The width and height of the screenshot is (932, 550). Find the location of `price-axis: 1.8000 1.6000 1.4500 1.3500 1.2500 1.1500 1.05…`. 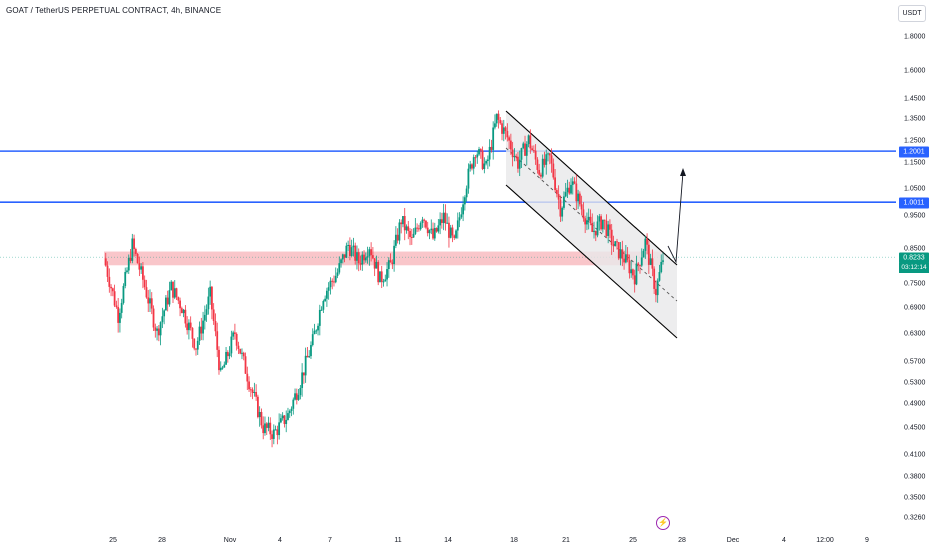

price-axis: 1.8000 1.6000 1.4500 1.3500 1.2500 1.1500 1.05… is located at coordinates (914, 265).